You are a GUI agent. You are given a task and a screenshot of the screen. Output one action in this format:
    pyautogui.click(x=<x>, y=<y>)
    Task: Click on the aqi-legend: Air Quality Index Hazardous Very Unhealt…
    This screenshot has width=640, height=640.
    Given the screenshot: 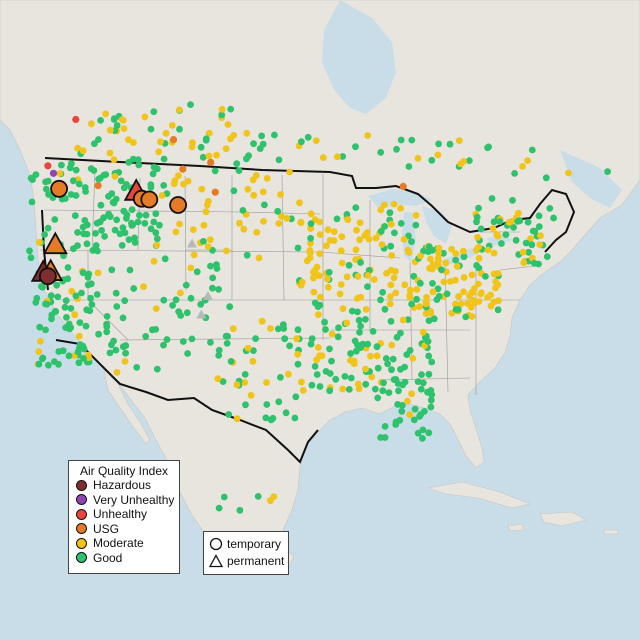 What is the action you would take?
    pyautogui.click(x=124, y=517)
    